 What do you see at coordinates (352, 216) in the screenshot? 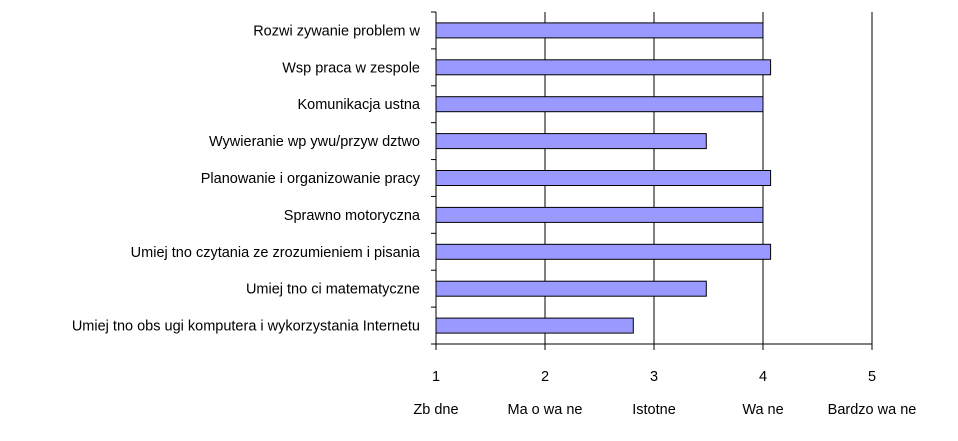
I see `category-label-5: Sprawno motoryczna` at bounding box center [352, 216].